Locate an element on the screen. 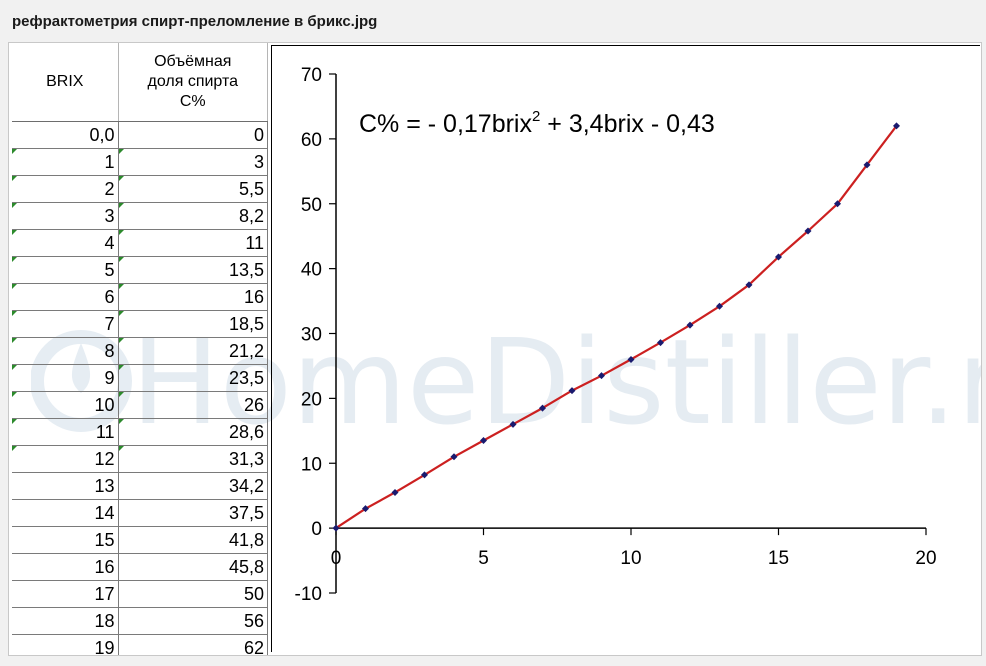  brix-cell: 7 is located at coordinates (65, 324).